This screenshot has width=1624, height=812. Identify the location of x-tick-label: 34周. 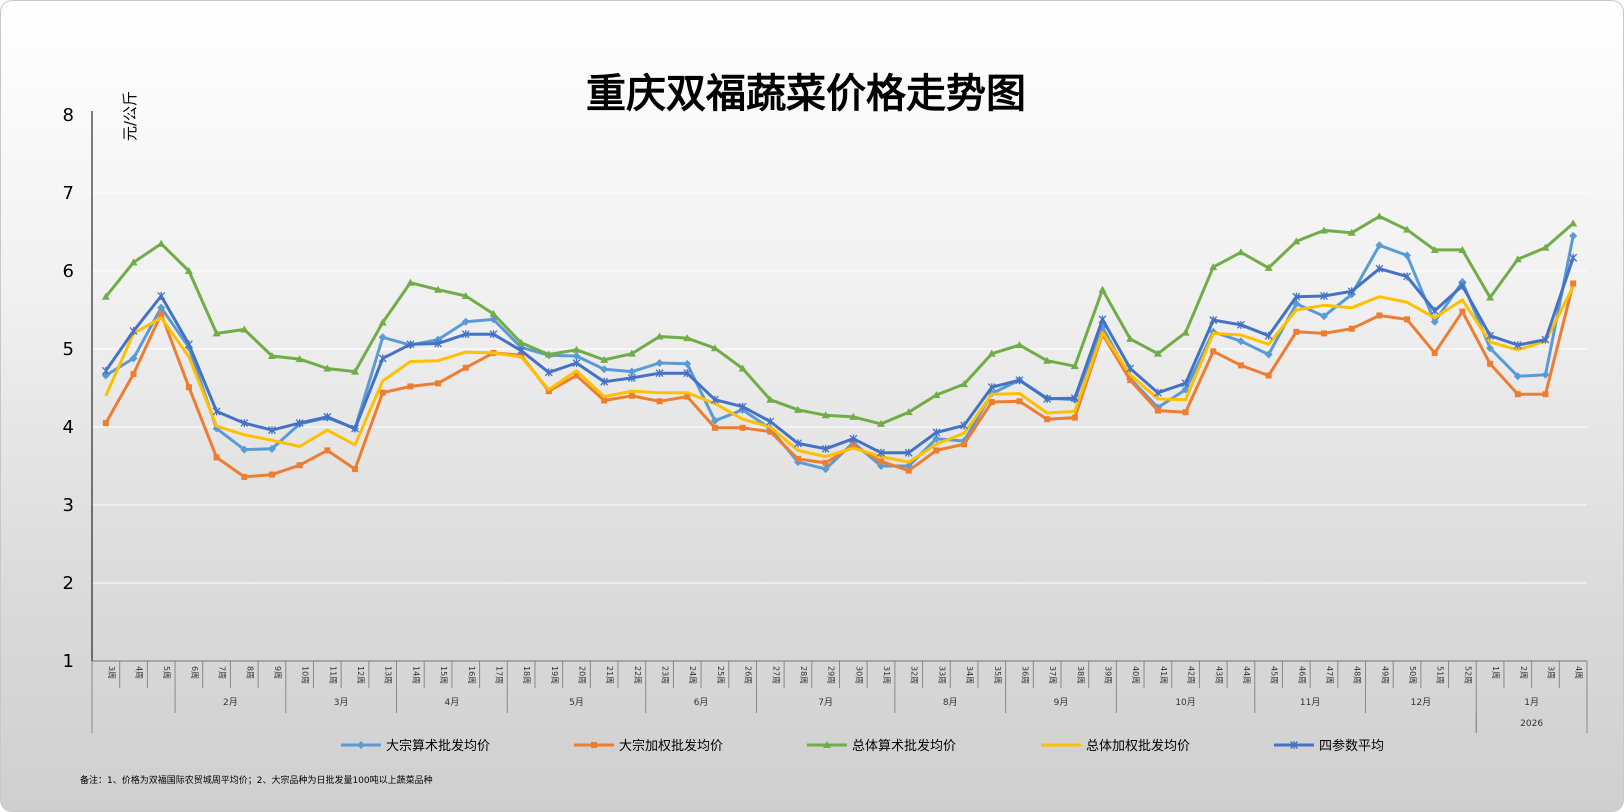
(969, 675).